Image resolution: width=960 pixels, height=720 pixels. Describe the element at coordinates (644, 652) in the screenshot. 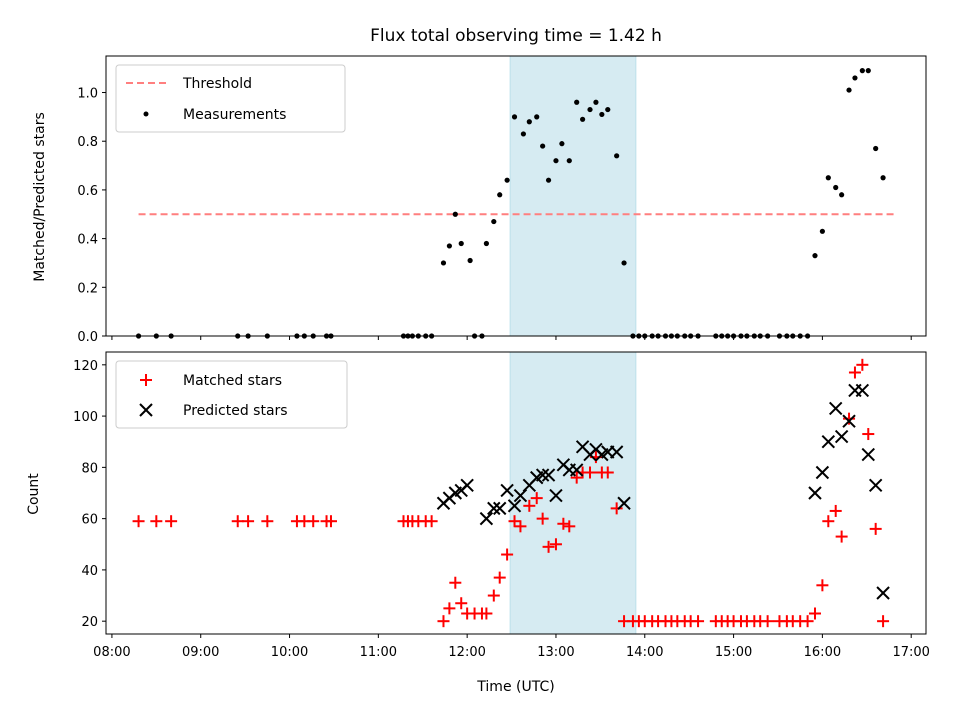

I see `xtick-label: 14:00` at that location.